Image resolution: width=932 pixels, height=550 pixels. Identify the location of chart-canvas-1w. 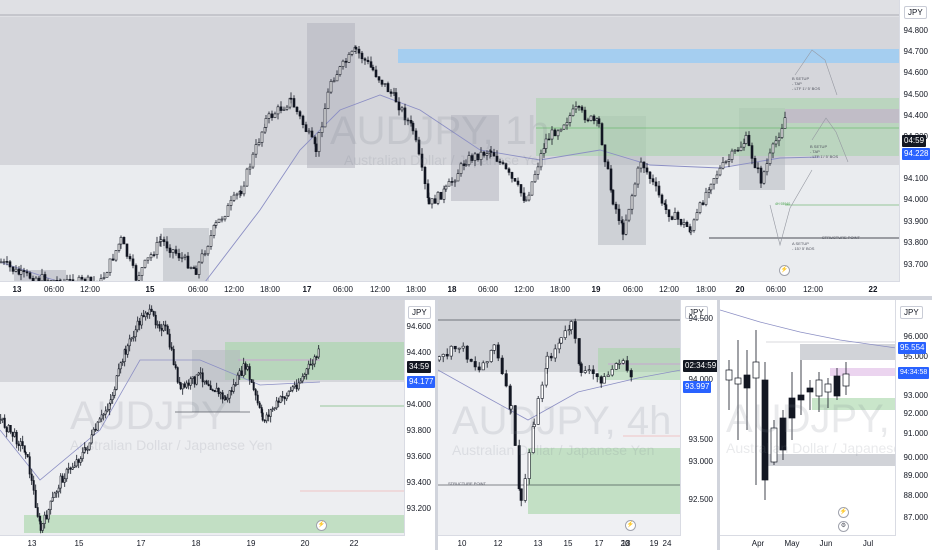
(808, 418).